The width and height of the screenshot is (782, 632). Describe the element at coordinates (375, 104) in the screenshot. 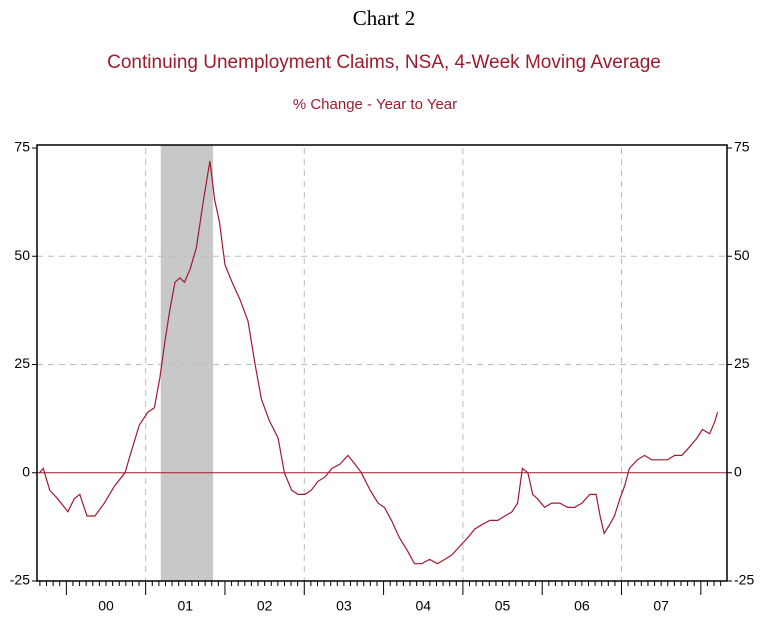

I see `chart-subtitle: % Change - Year to Year` at that location.